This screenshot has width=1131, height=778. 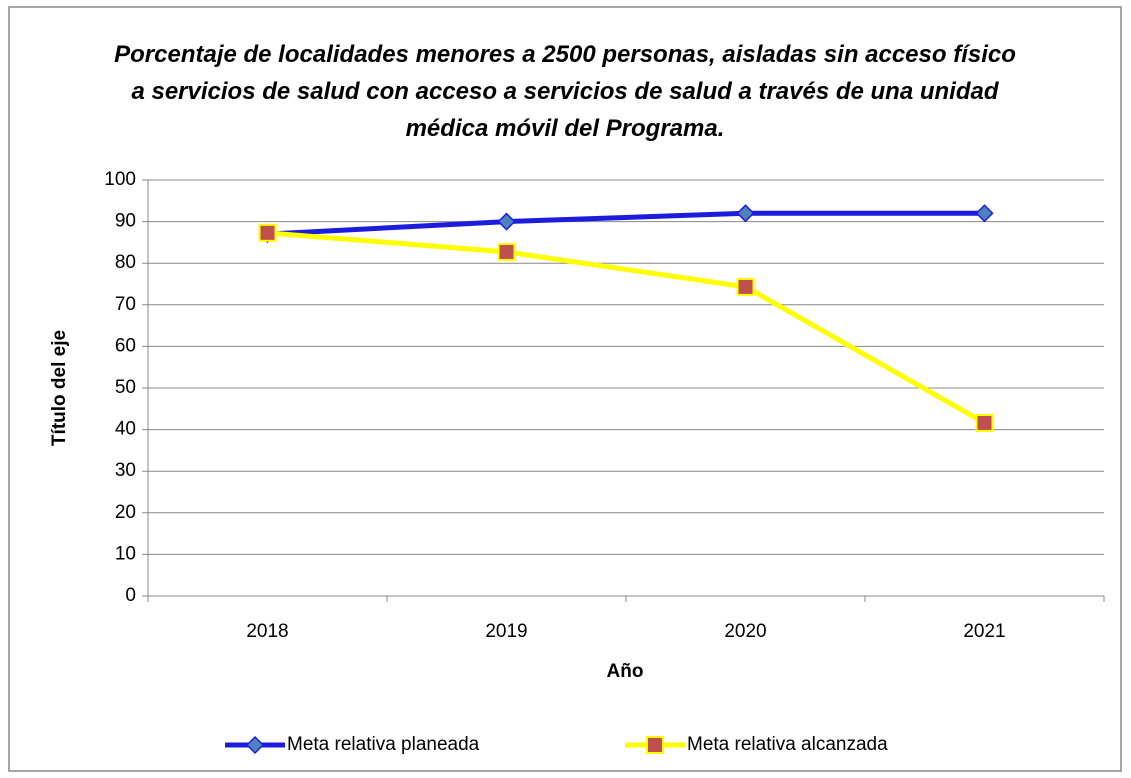 What do you see at coordinates (59, 388) in the screenshot?
I see `y-axis-label: Título del eje` at bounding box center [59, 388].